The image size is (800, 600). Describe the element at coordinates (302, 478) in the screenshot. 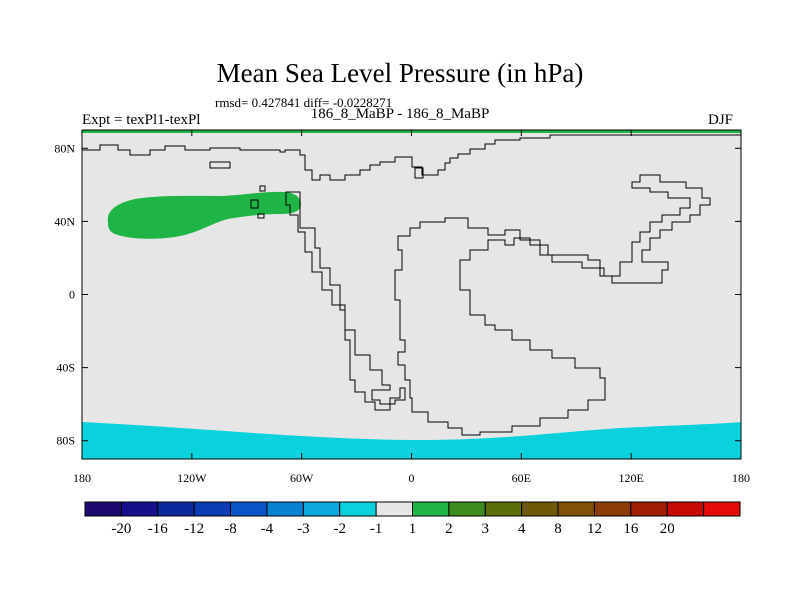

I see `x-tick-label: 60W` at that location.